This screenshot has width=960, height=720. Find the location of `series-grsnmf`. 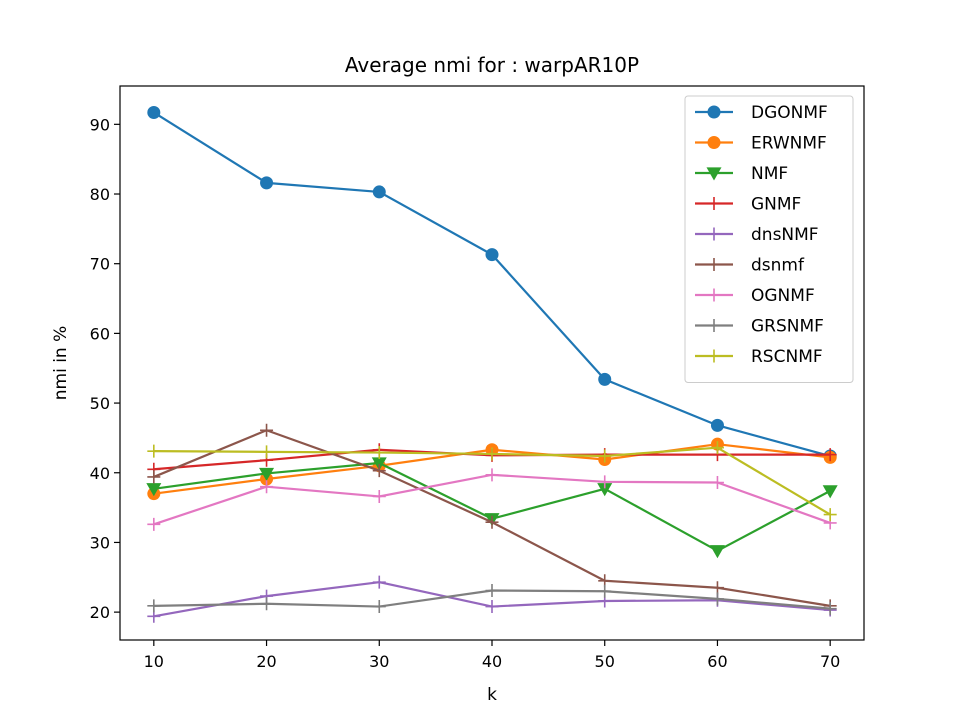

series-grsnmf is located at coordinates (492, 600).